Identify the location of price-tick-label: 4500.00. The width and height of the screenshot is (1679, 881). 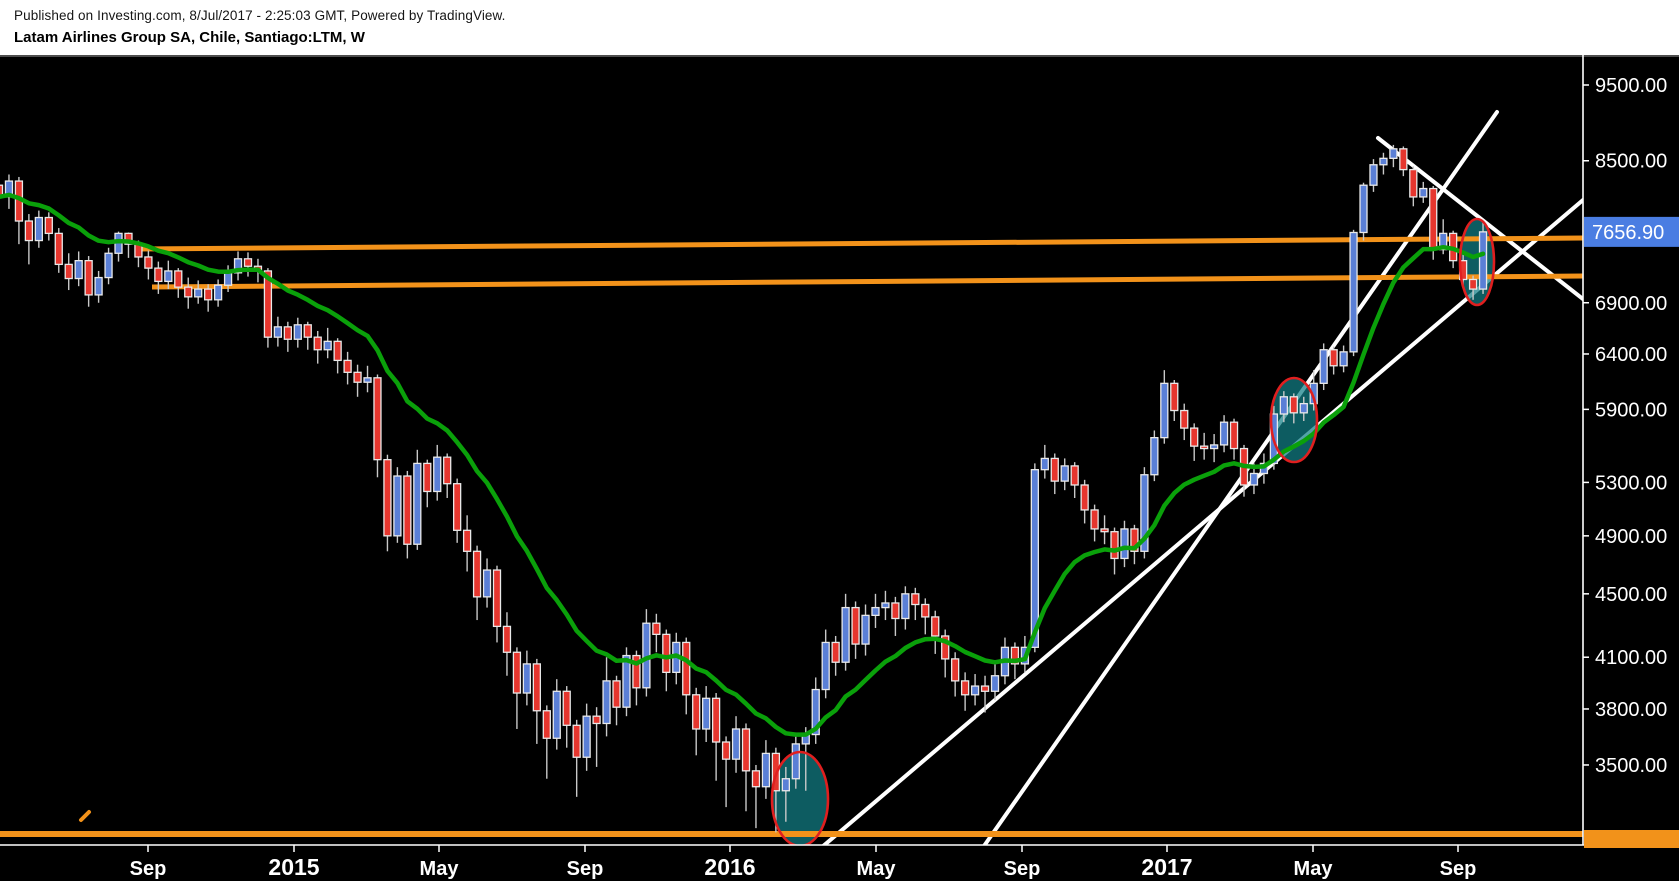
(1631, 595).